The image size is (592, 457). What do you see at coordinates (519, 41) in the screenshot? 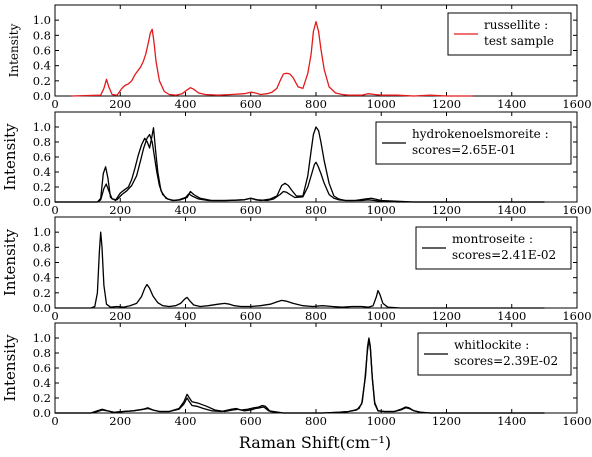
I see `legend-label: test sample` at bounding box center [519, 41].